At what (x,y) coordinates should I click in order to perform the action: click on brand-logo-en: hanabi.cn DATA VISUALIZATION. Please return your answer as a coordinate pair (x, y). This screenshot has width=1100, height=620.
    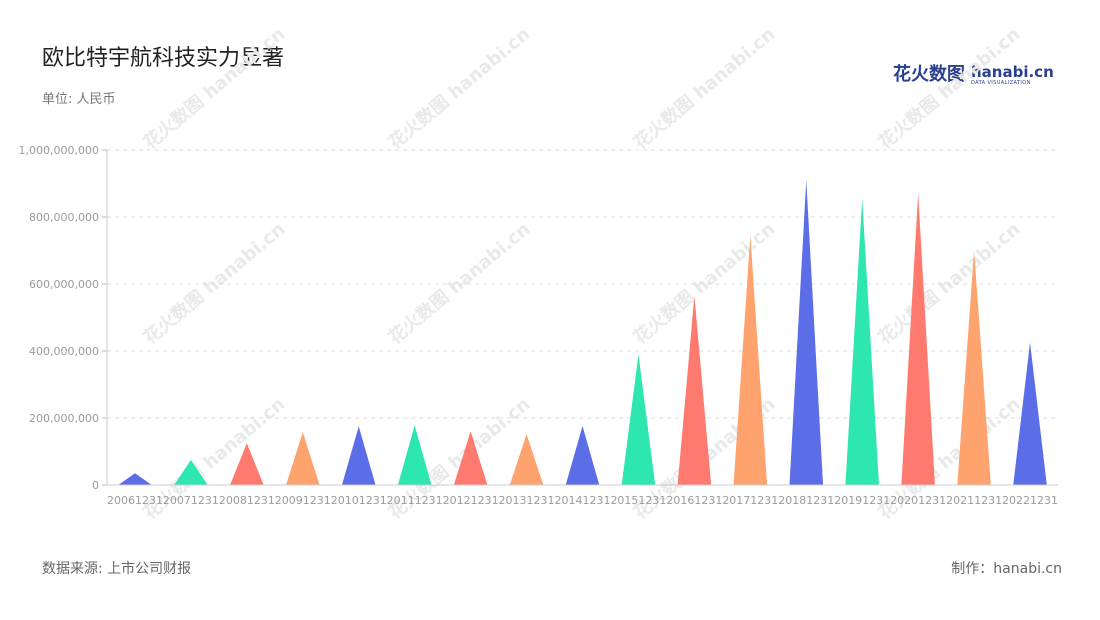
    Looking at the image, I should click on (1012, 75).